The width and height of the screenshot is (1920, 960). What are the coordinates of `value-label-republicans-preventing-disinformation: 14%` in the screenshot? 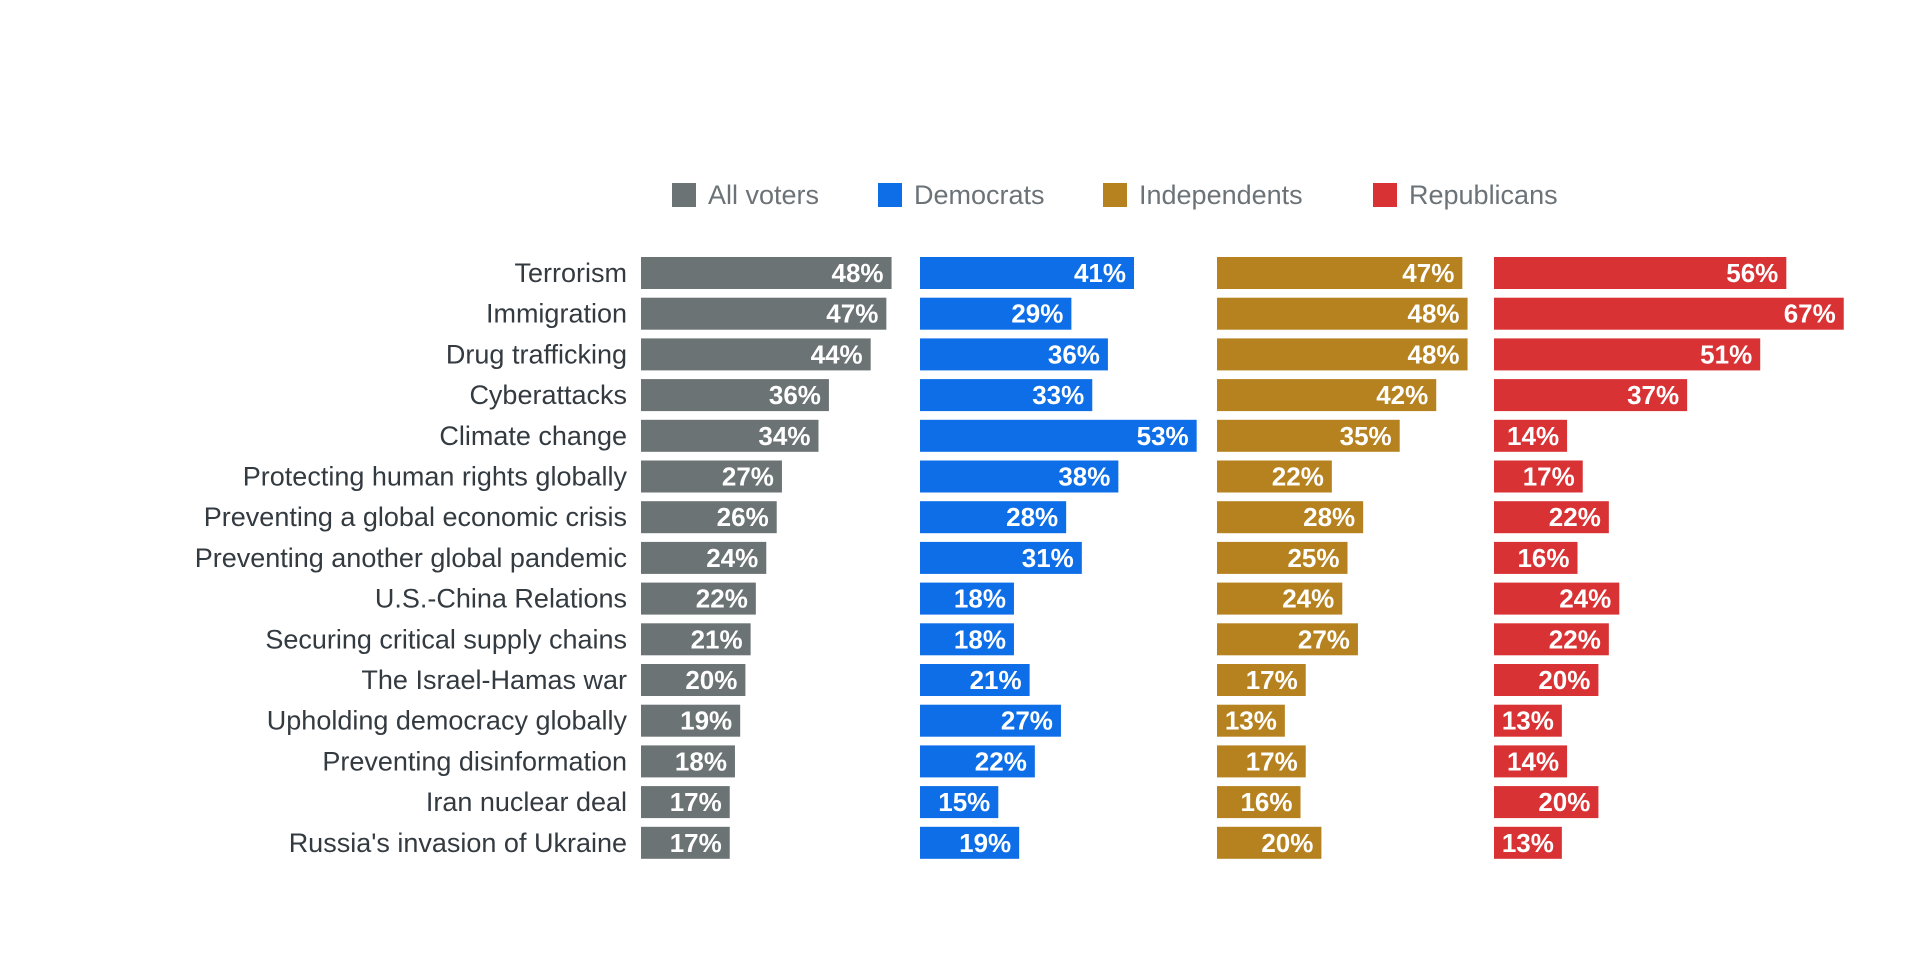 It's located at (1533, 761).